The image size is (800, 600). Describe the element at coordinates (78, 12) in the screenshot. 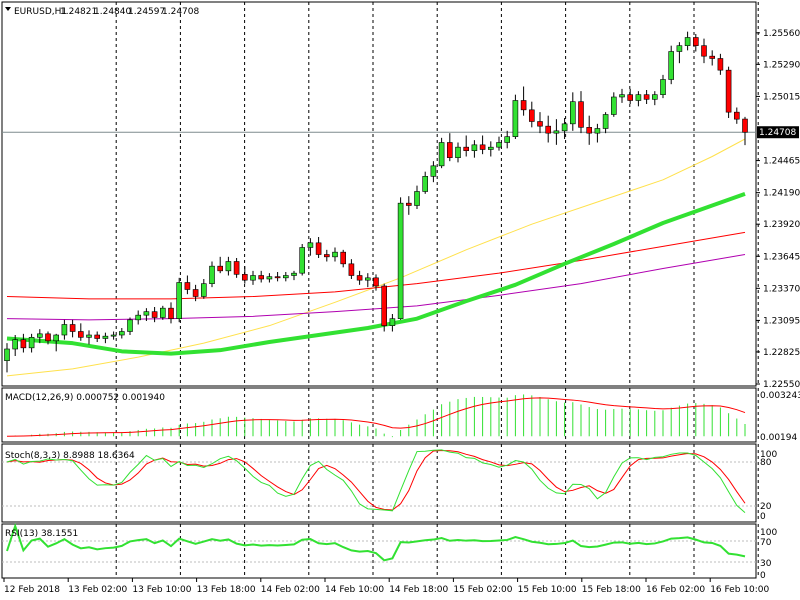

I see `ohlc-open: 1.24821` at that location.